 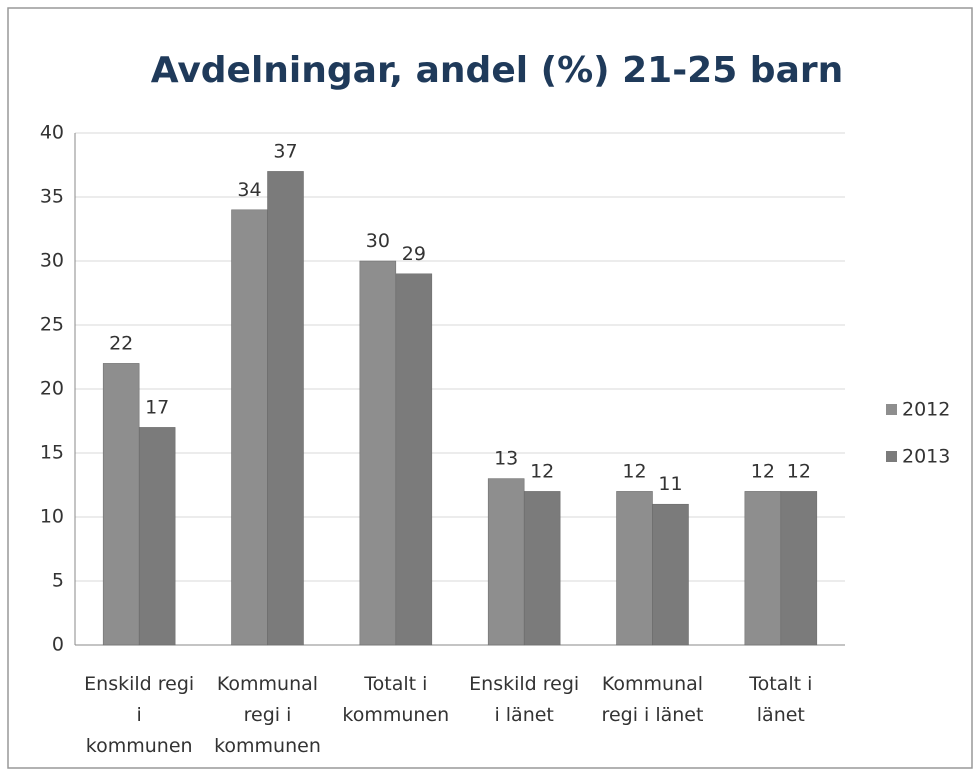 What do you see at coordinates (52, 133) in the screenshot?
I see `y-tick-label: 40` at bounding box center [52, 133].